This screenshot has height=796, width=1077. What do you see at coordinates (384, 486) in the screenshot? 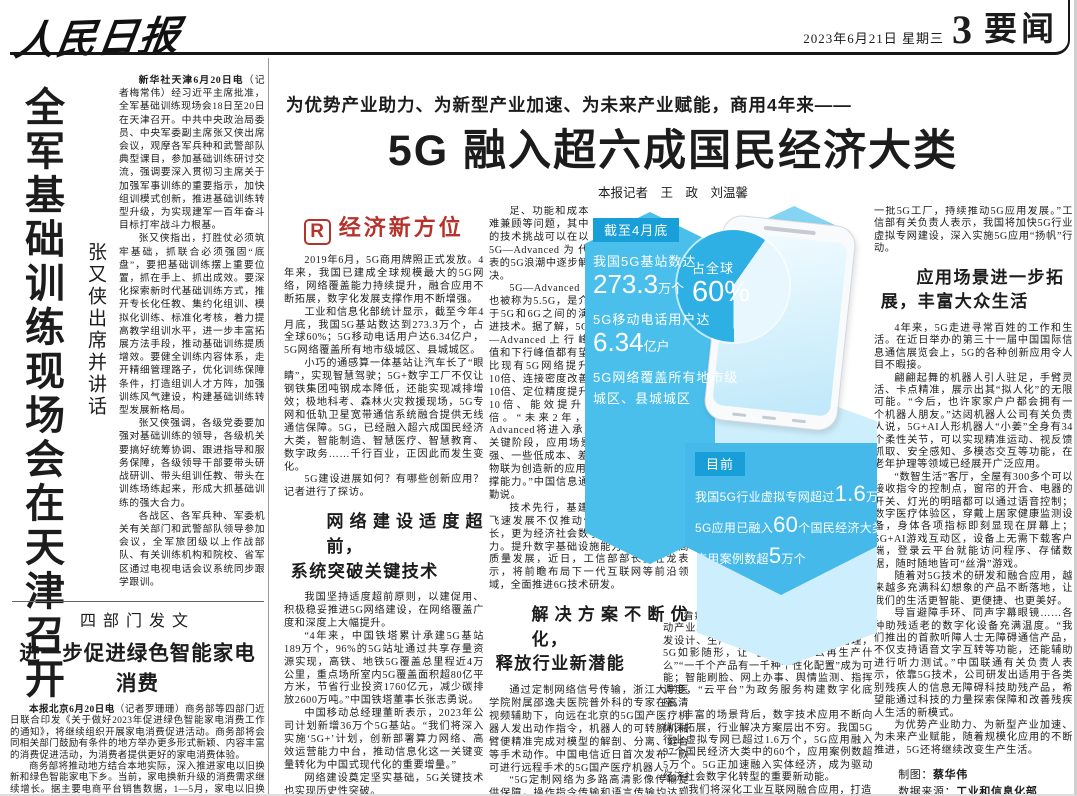
I see `paragraph: 5G建设进展如何？有哪些创新应用？记者进行了探访。` at bounding box center [384, 486].